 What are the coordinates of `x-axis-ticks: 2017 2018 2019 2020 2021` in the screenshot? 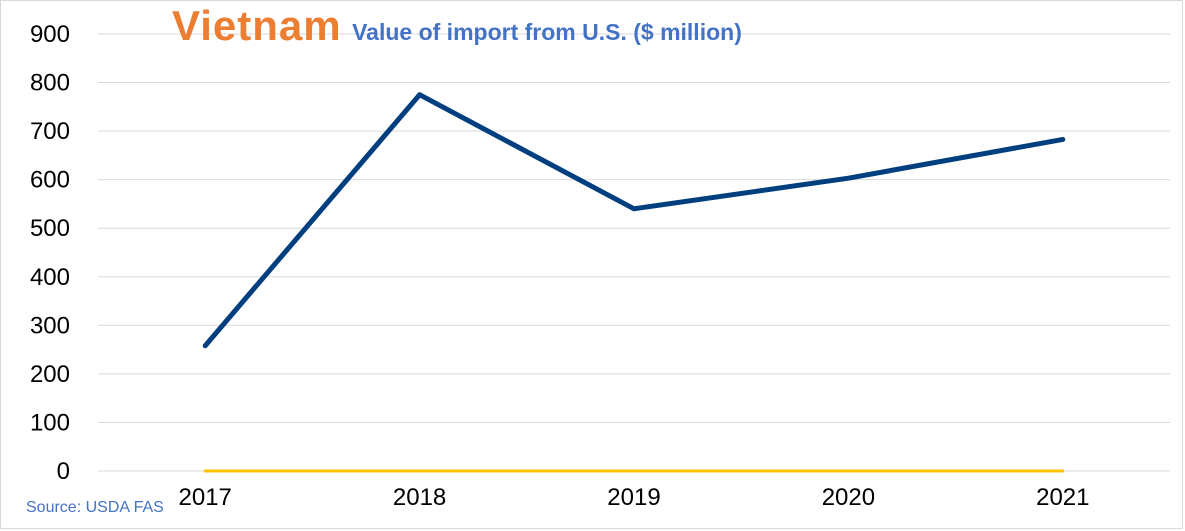 It's located at (634, 497).